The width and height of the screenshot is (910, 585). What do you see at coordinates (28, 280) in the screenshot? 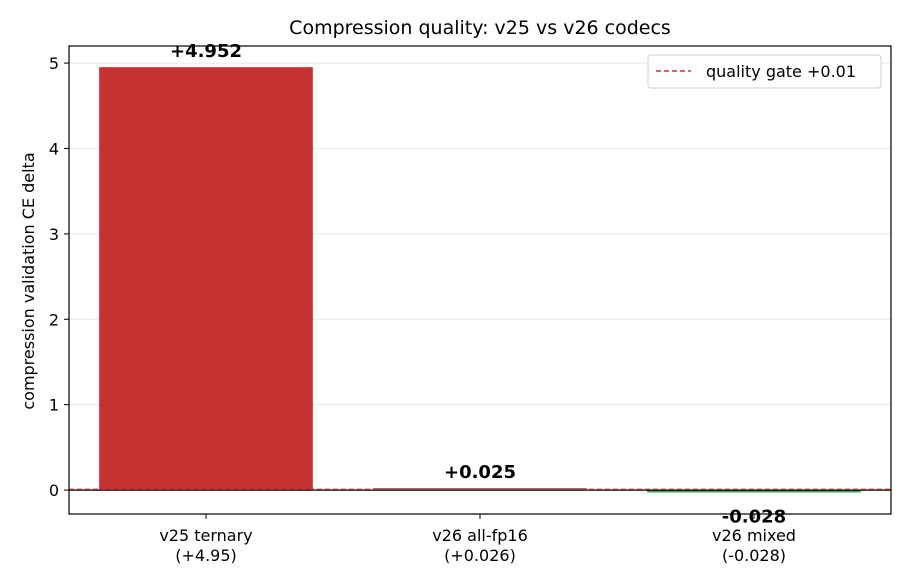
I see `y-axis-label: compression validation CE delta` at bounding box center [28, 280].